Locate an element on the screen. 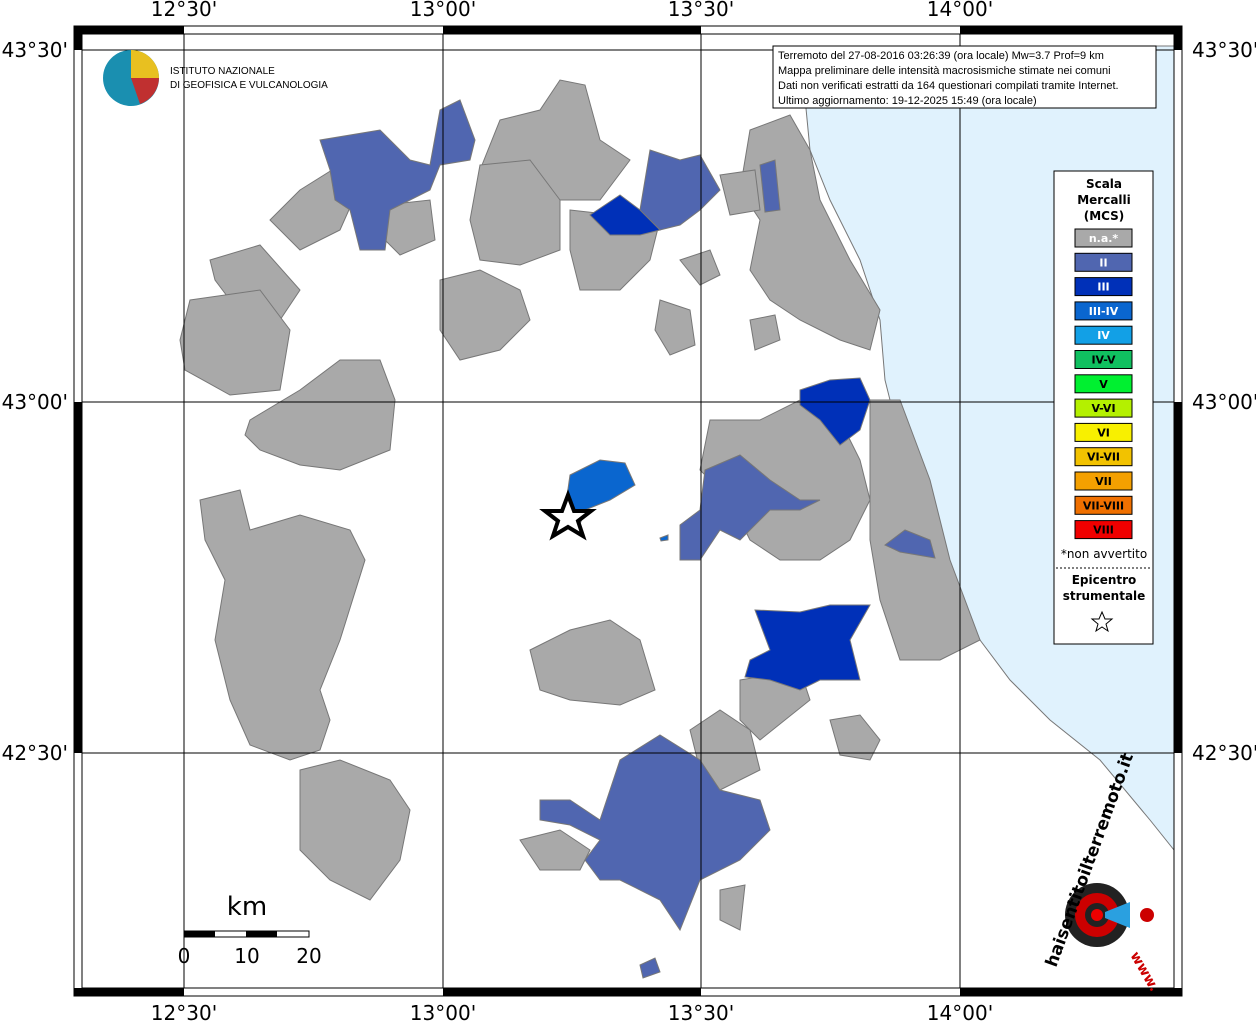  legend-label: II is located at coordinates (1103, 262).